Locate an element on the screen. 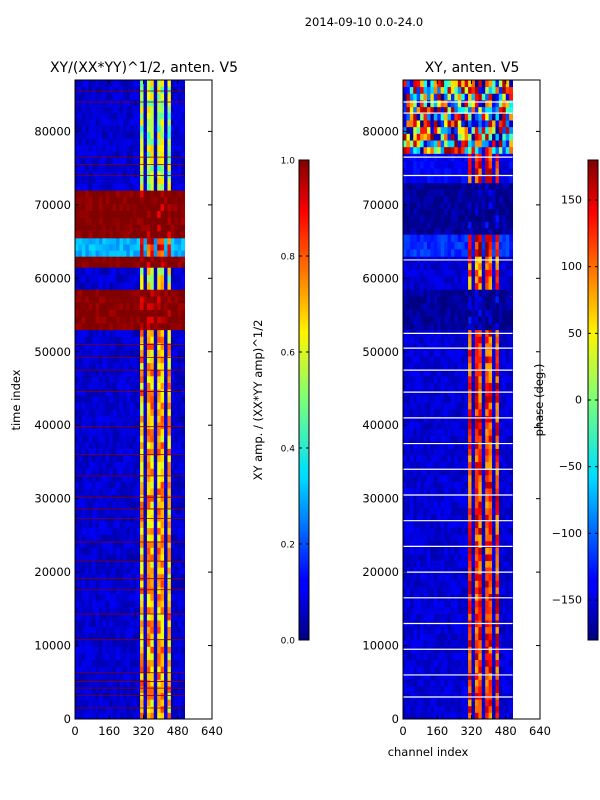 The height and width of the screenshot is (800, 600). colorbar-tick-label: 0.8 is located at coordinates (288, 258).